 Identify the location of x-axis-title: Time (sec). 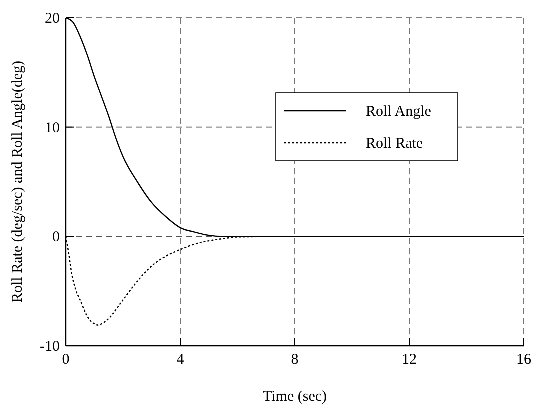
(295, 397).